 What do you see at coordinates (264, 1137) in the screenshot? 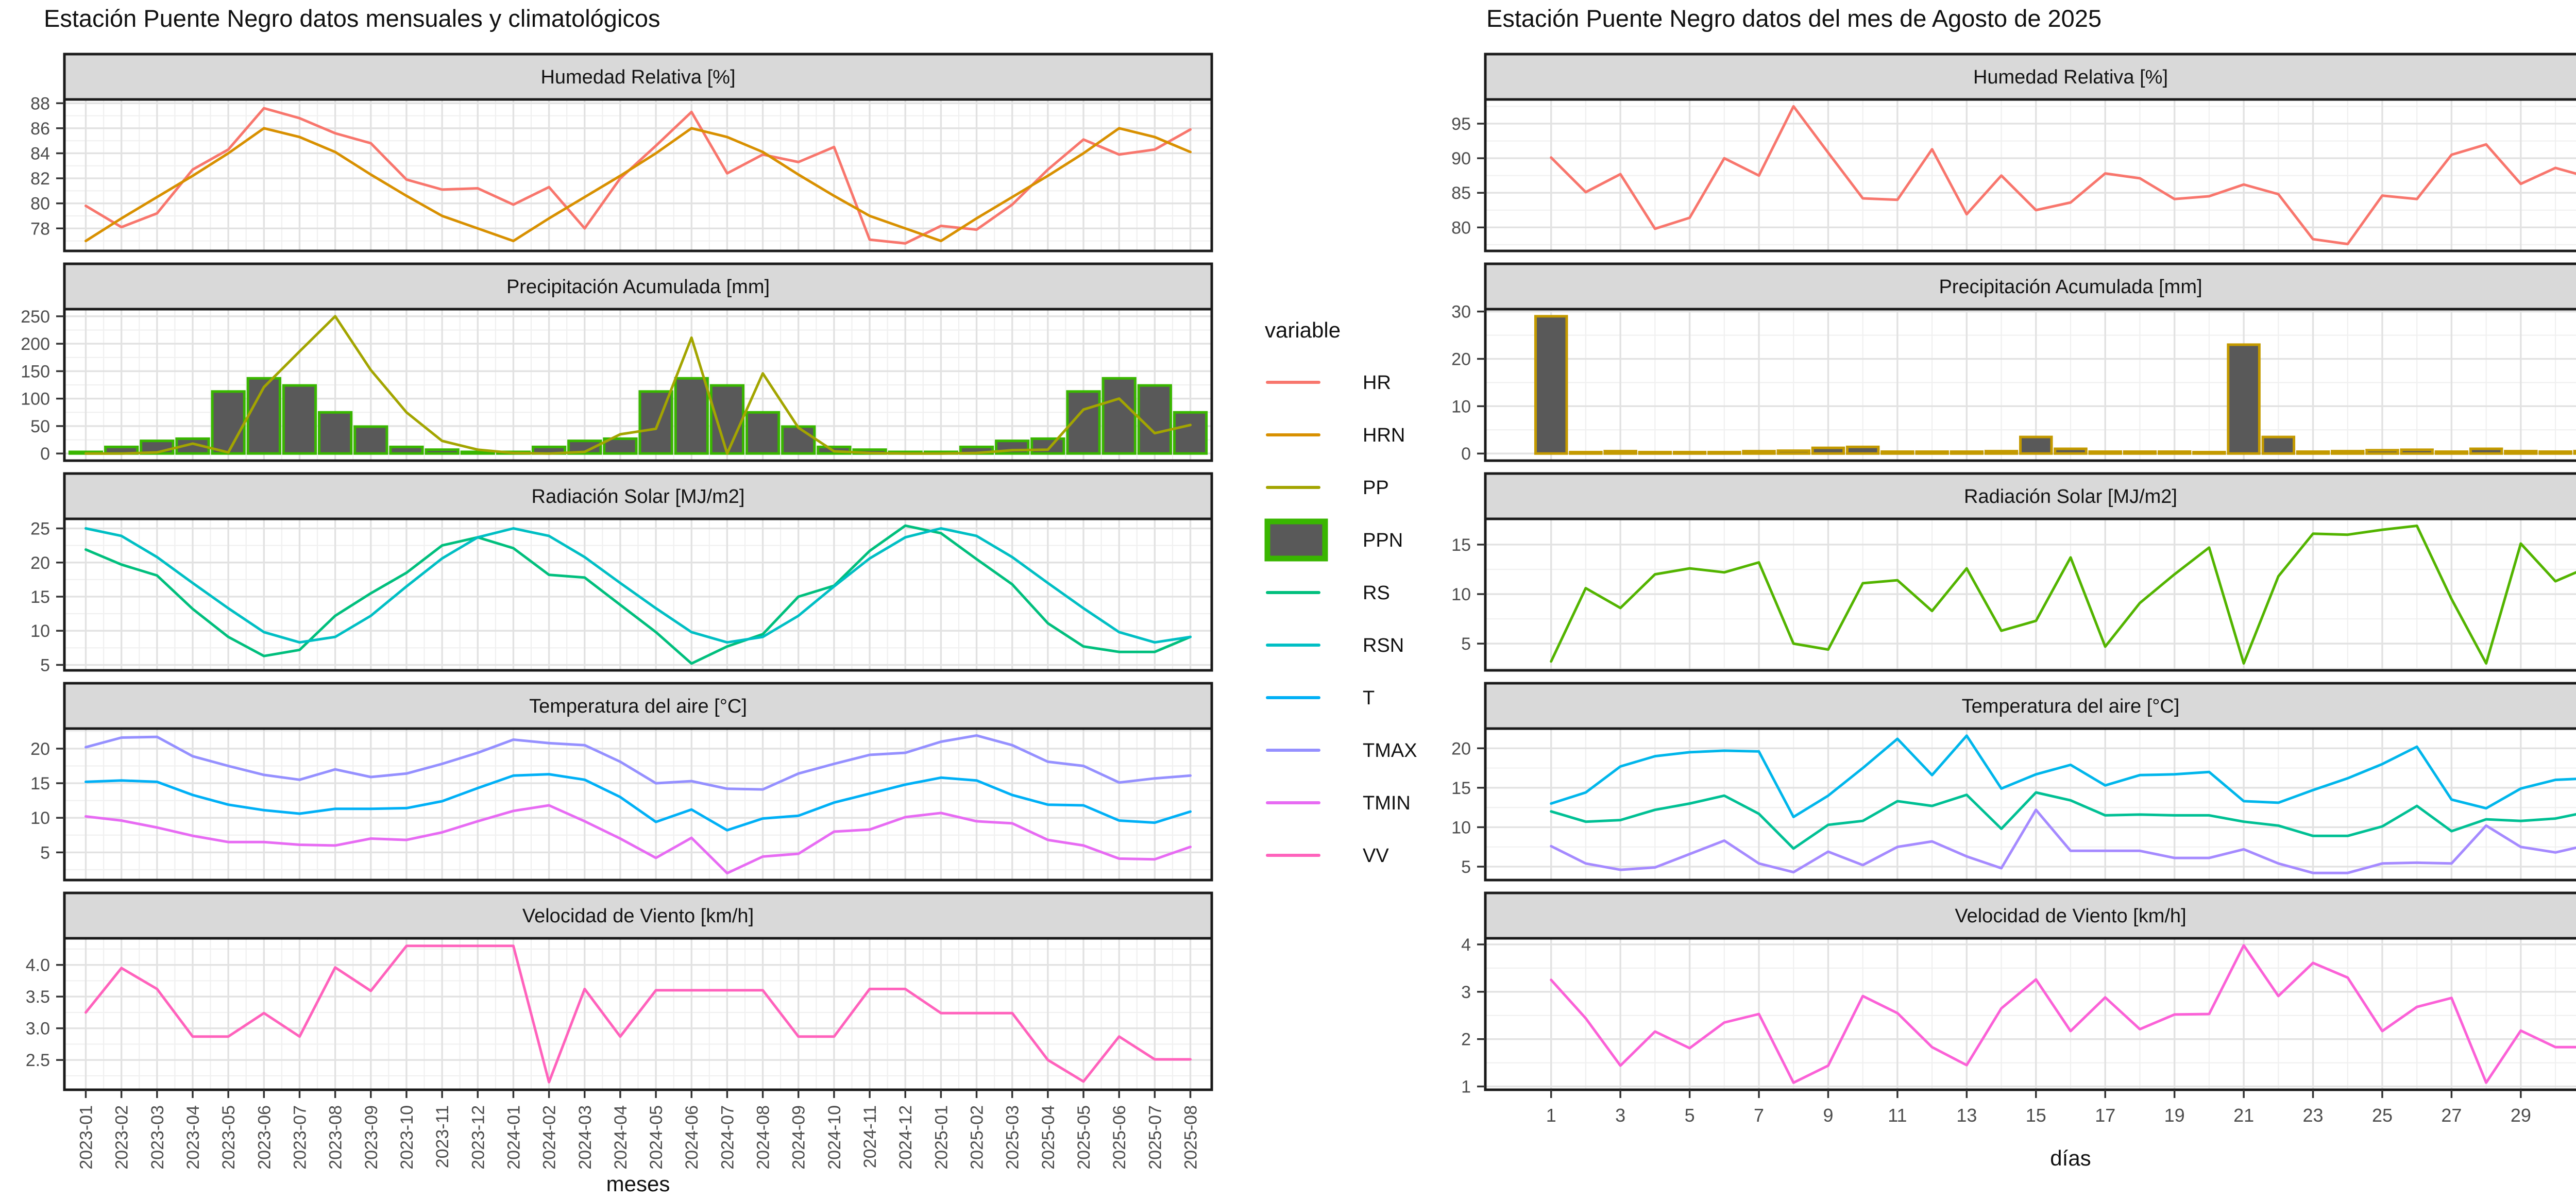
I see `x-tick-label: 2023-06` at bounding box center [264, 1137].